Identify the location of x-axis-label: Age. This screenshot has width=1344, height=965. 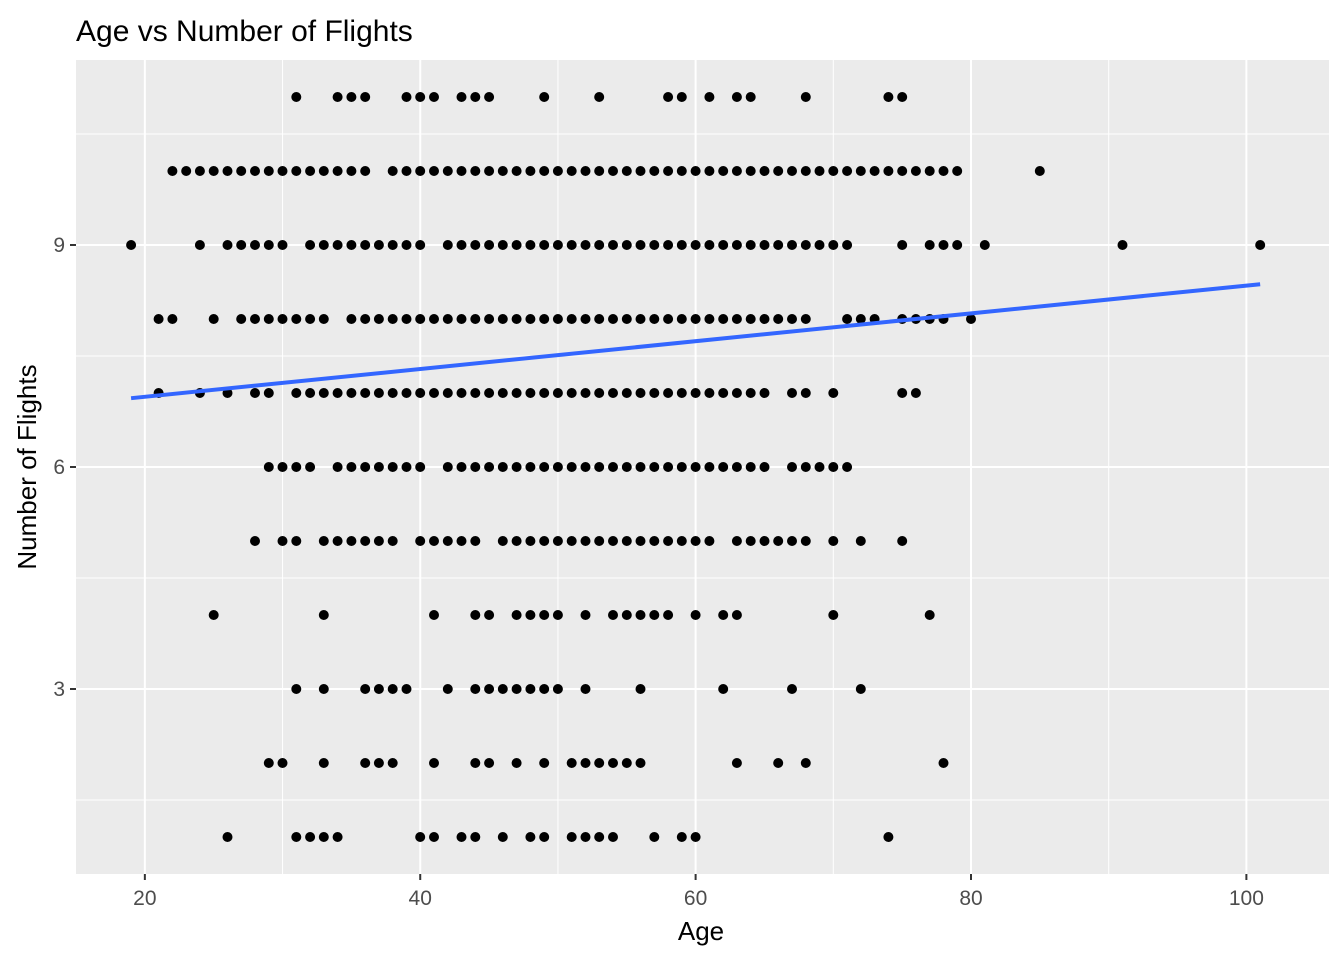
(701, 931).